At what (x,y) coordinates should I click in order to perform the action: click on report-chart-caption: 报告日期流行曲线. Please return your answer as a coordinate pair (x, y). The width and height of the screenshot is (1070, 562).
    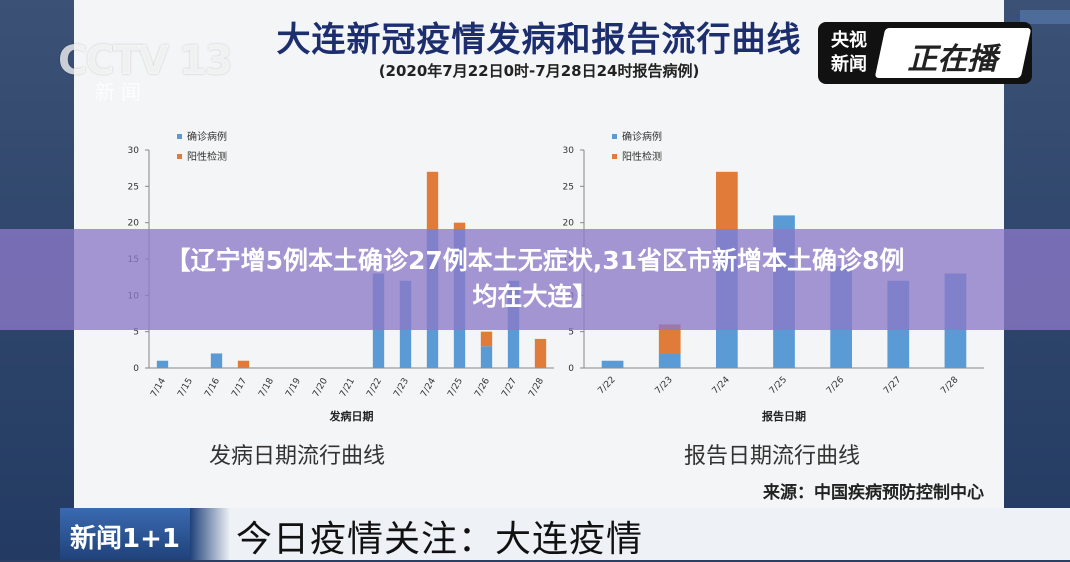
    Looking at the image, I should click on (772, 456).